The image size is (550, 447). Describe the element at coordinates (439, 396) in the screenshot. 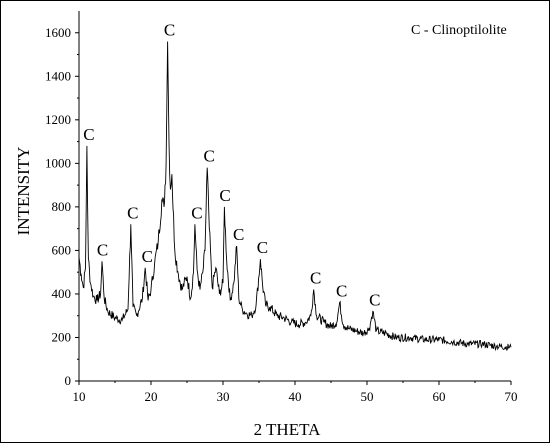

I see `x-tick-label: 60` at that location.